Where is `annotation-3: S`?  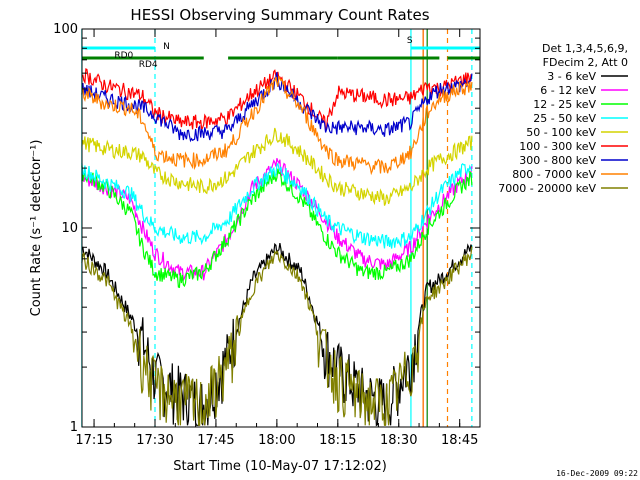 annotation-3: S is located at coordinates (410, 41).